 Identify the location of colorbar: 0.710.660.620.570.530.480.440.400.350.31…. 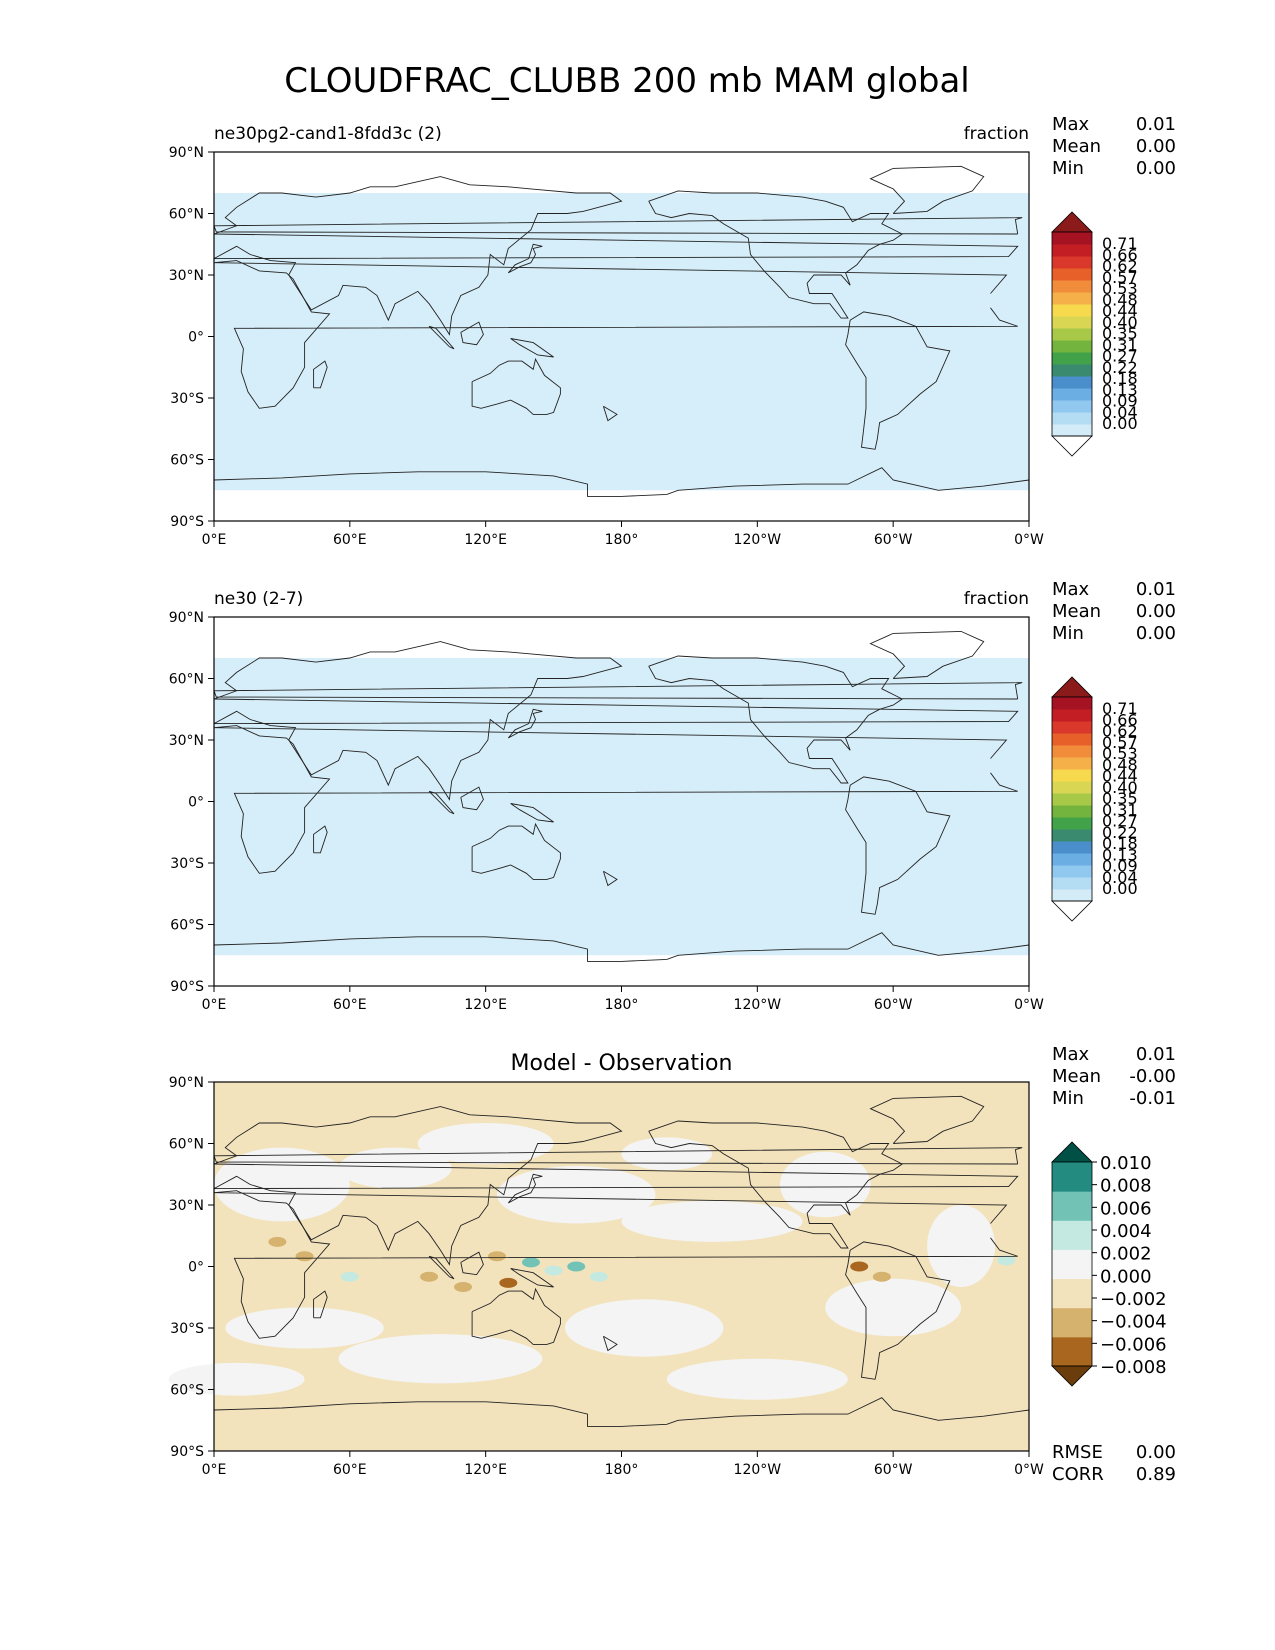
(1094, 334).